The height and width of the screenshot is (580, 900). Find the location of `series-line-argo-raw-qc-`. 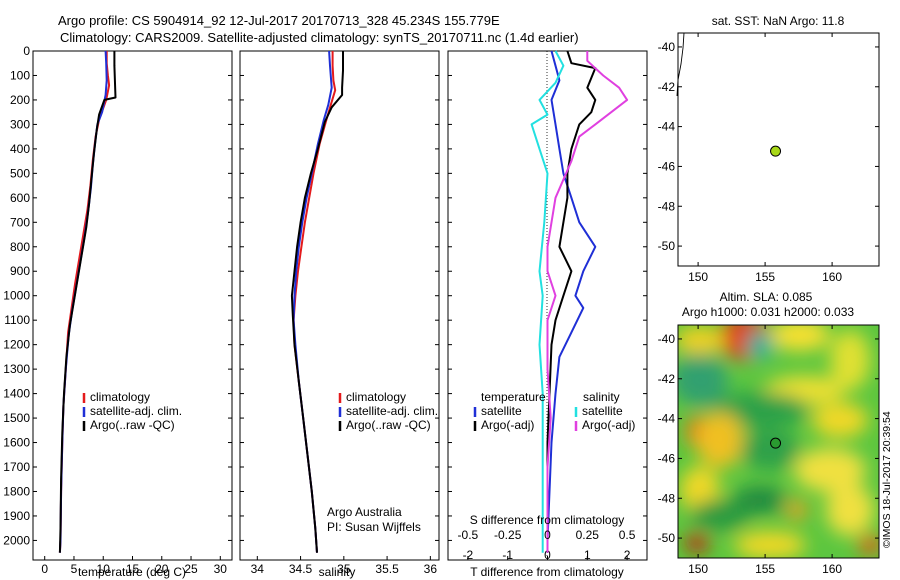

series-line-argo-raw-qc- is located at coordinates (87, 302).